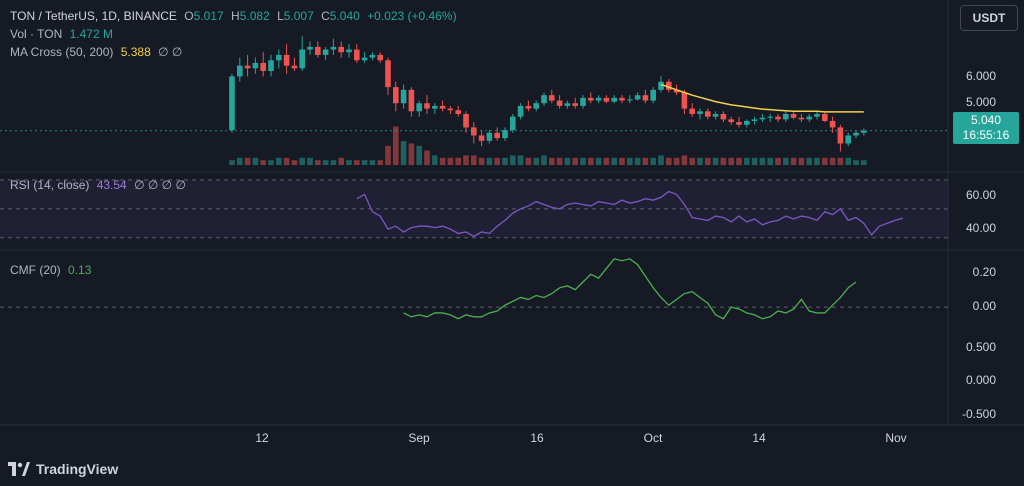 The height and width of the screenshot is (486, 1024). I want to click on currency-button: USDT, so click(989, 18).